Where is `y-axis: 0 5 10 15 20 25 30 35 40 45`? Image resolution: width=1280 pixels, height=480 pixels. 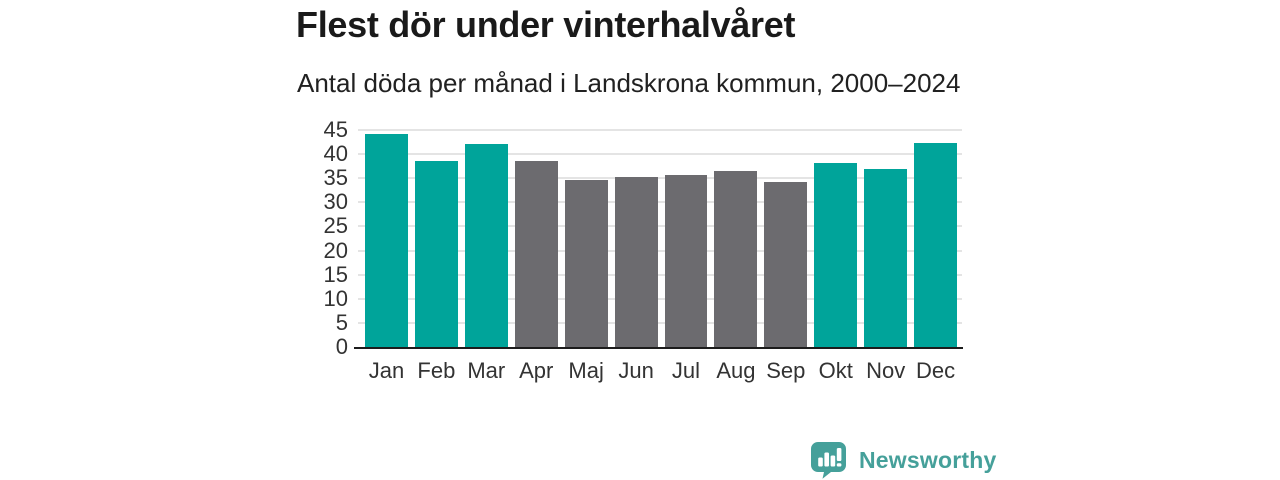
y-axis: 0 5 10 15 20 25 30 35 40 45 is located at coordinates (318, 238).